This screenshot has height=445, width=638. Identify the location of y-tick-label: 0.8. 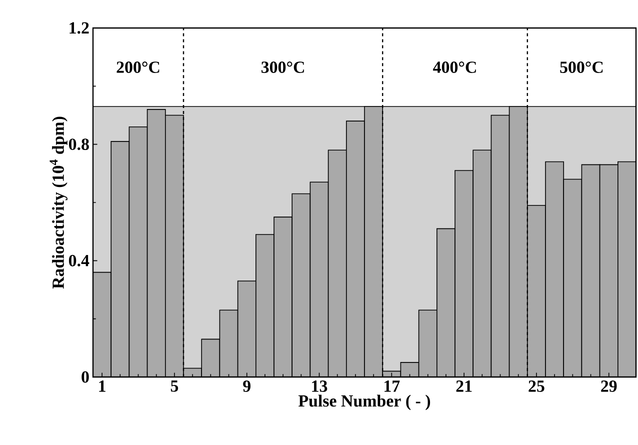
(78, 144).